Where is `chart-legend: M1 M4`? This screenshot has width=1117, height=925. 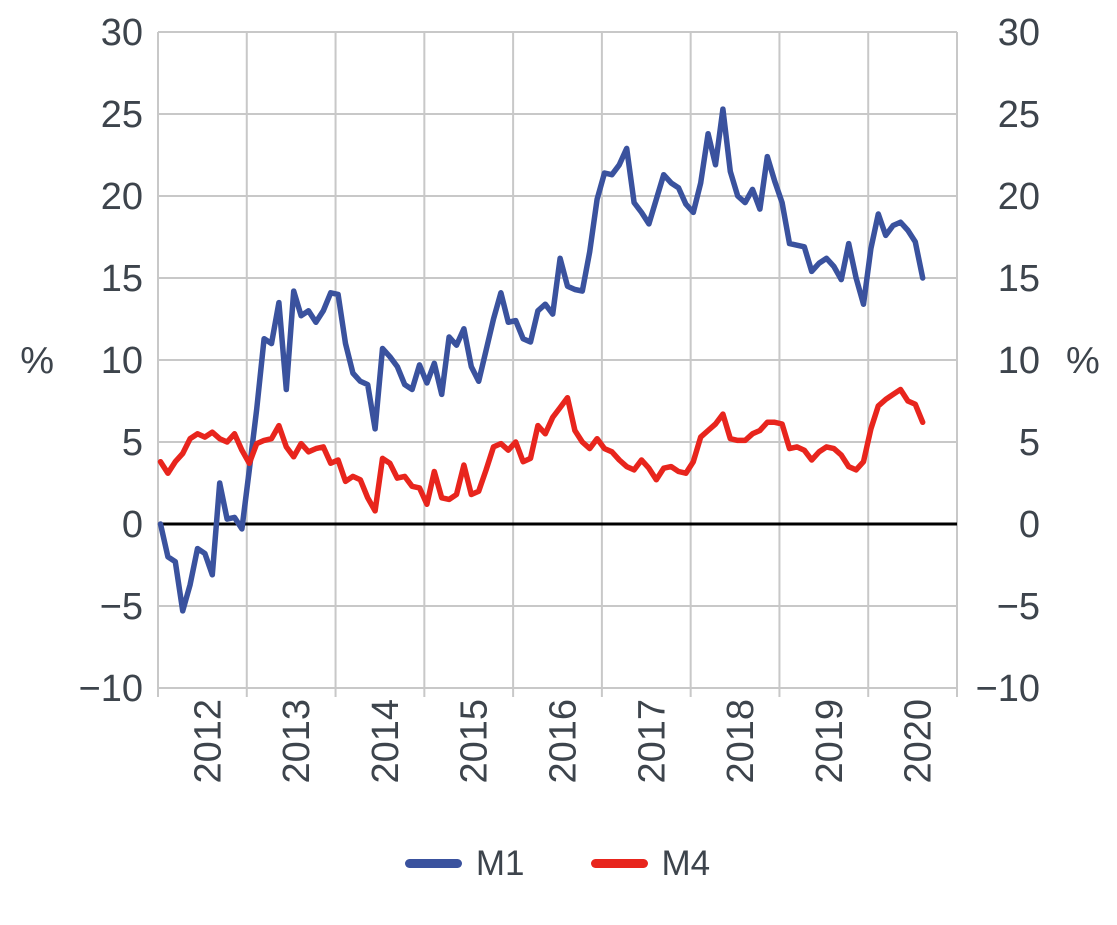 chart-legend: M1 M4 is located at coordinates (557, 863).